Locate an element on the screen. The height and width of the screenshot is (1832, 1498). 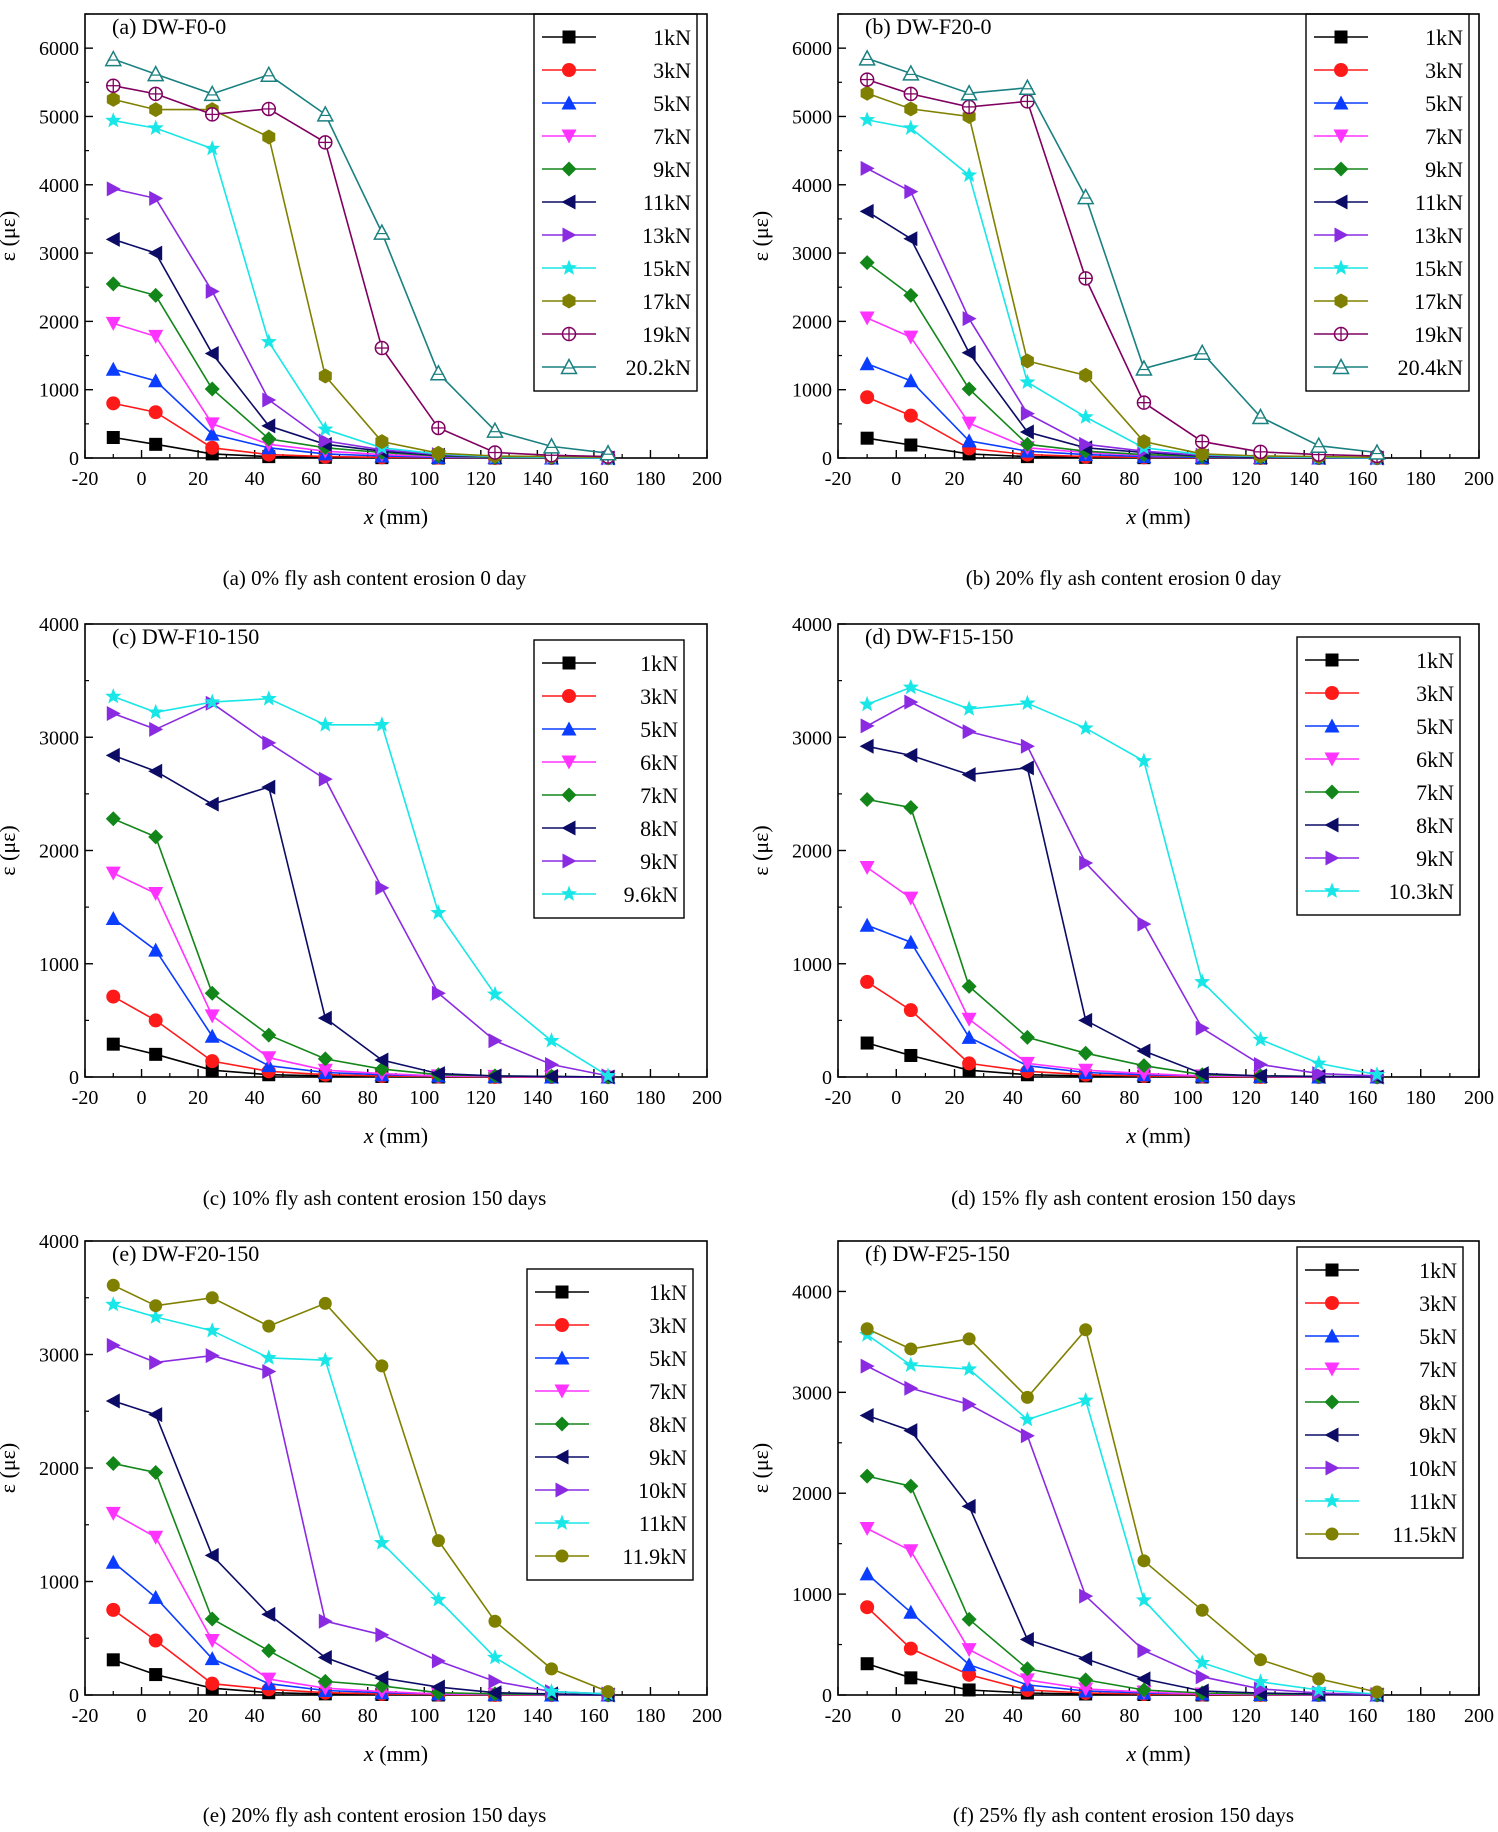
series-3kN: 3kN is located at coordinates (1158, 1496).